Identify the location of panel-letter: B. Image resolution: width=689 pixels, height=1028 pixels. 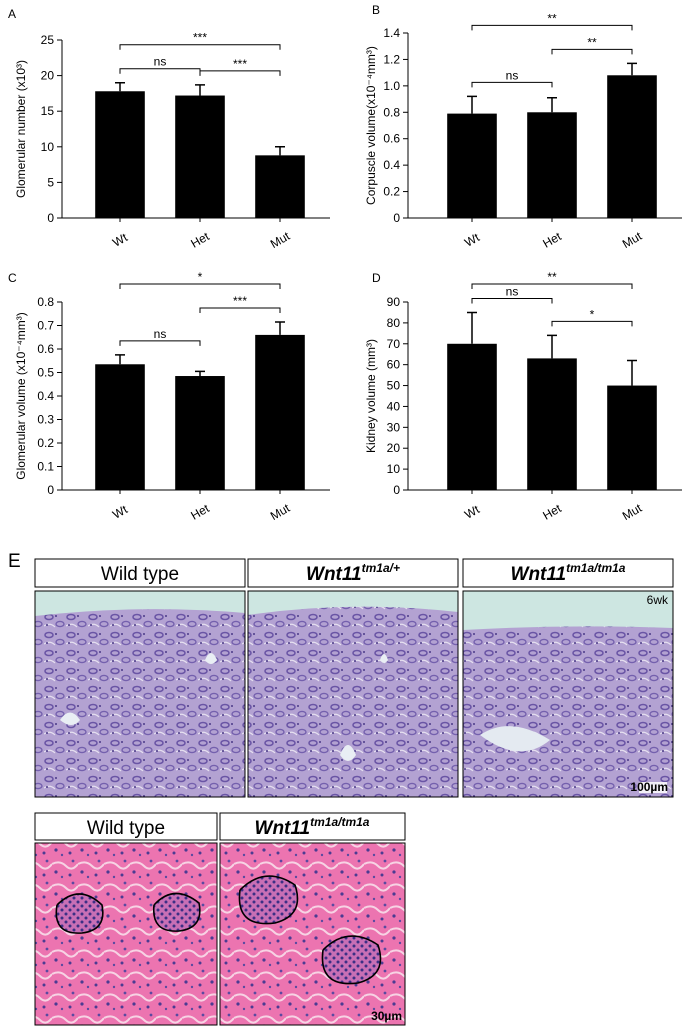
(376, 10).